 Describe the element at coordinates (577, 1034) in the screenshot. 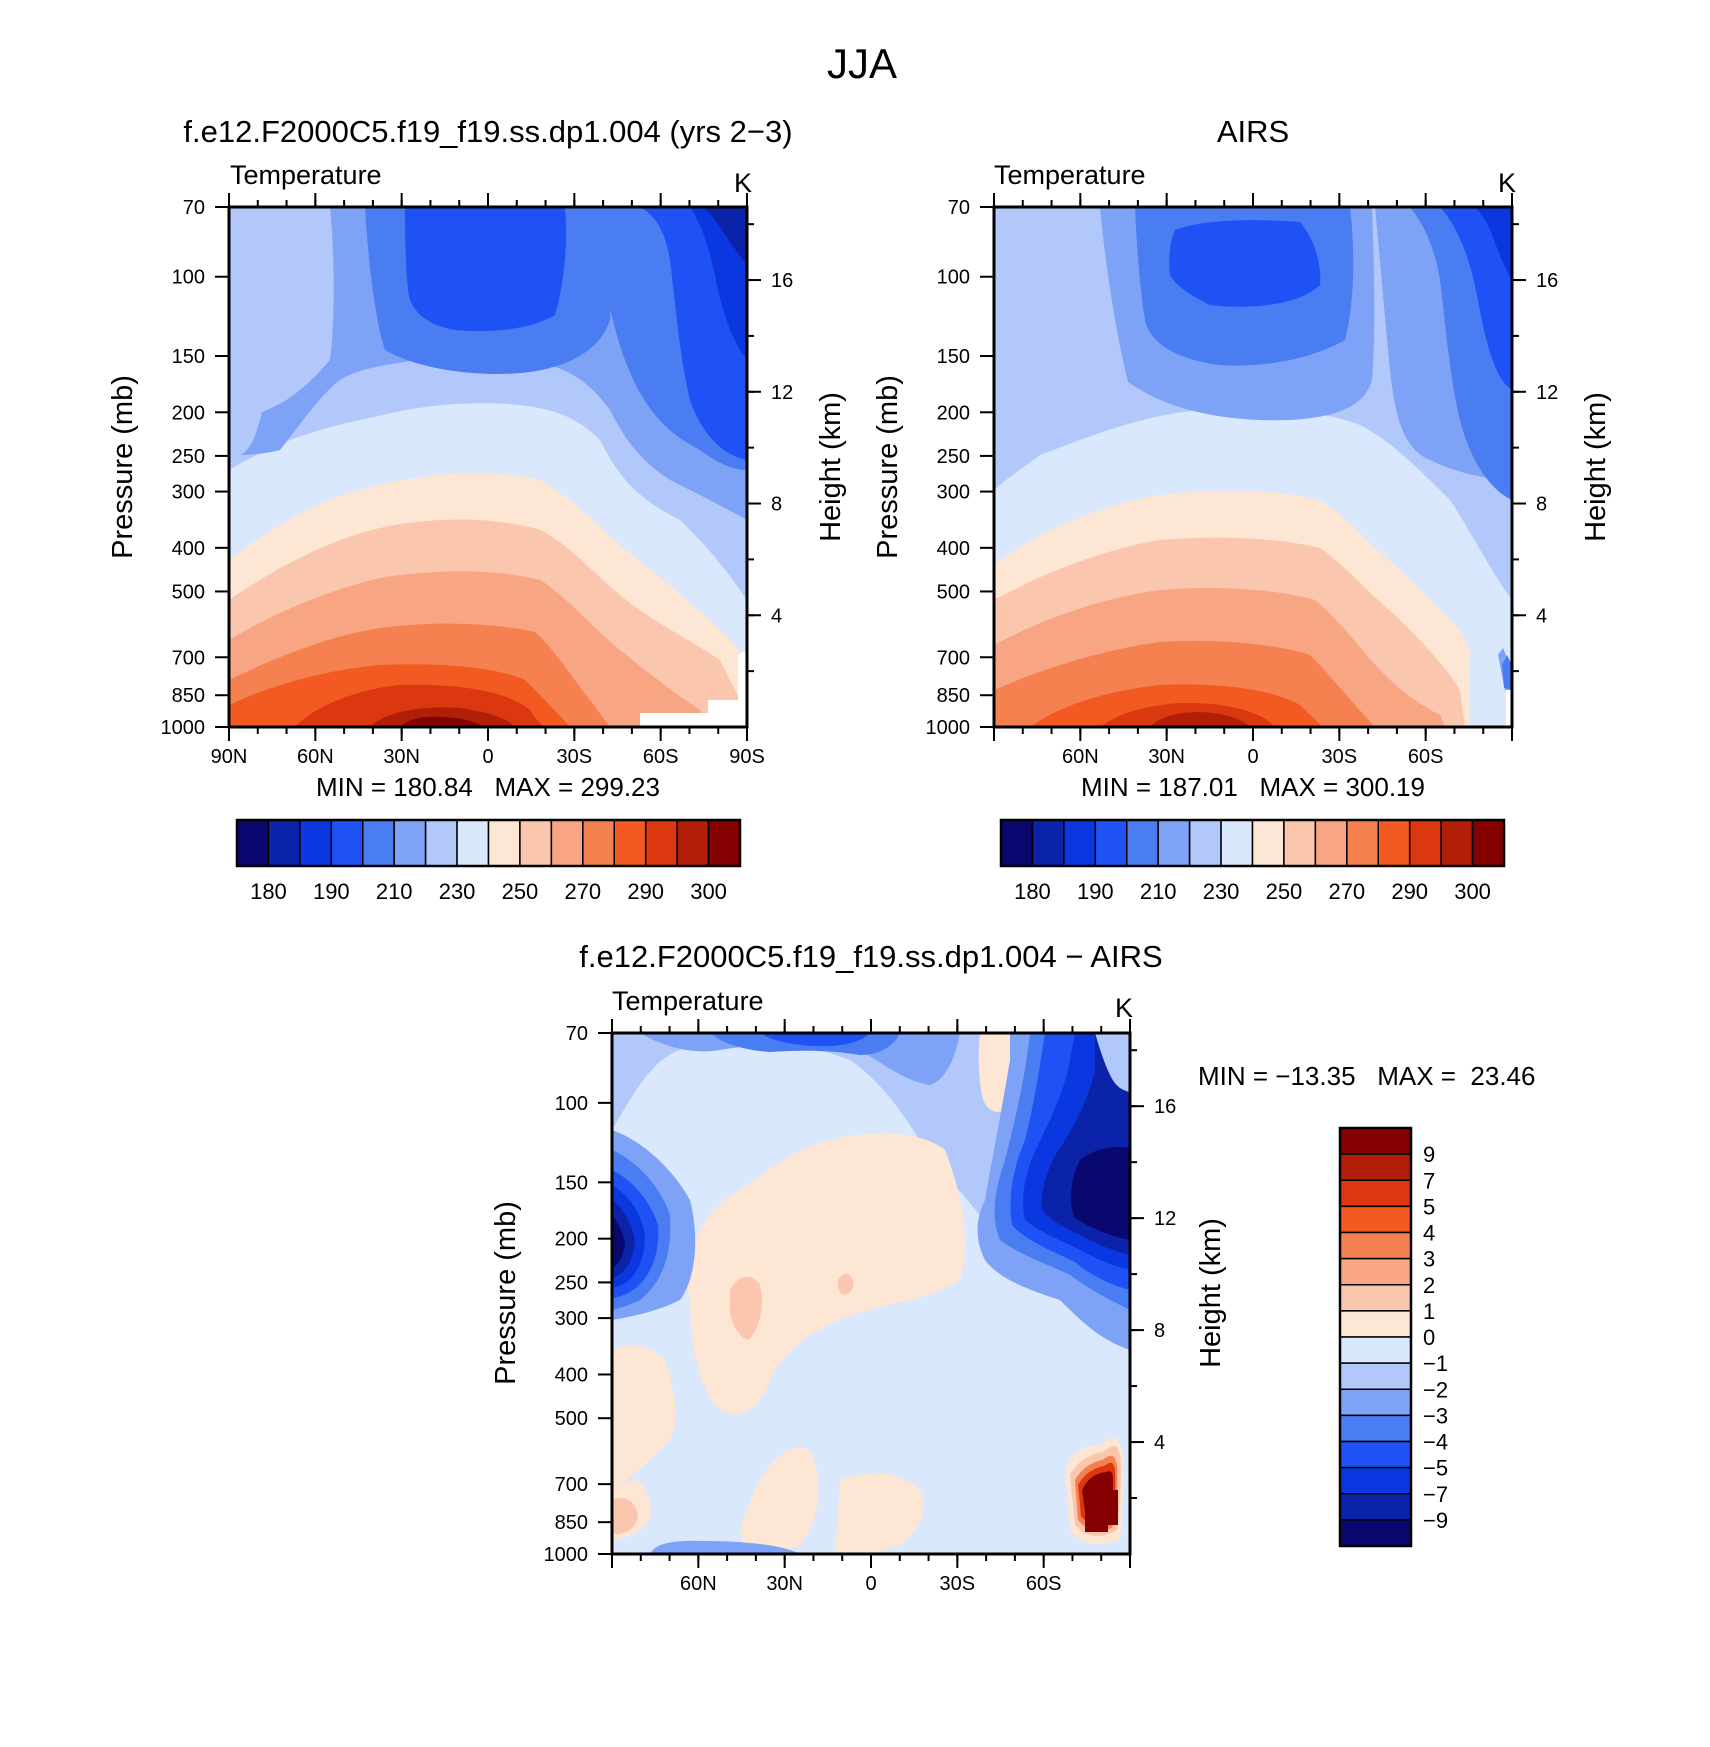

I see `y-tick-label: 70` at that location.